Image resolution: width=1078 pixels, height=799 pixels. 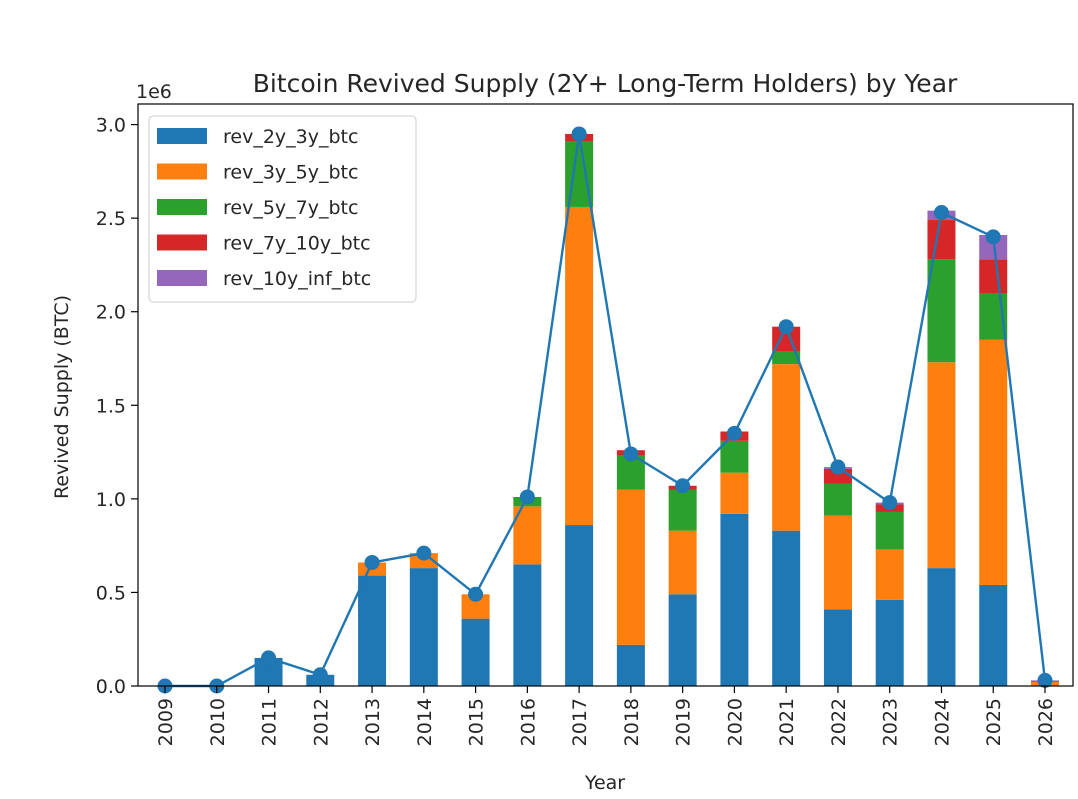 I want to click on bar-rev_2y_3y_btc-2021, so click(x=786, y=608).